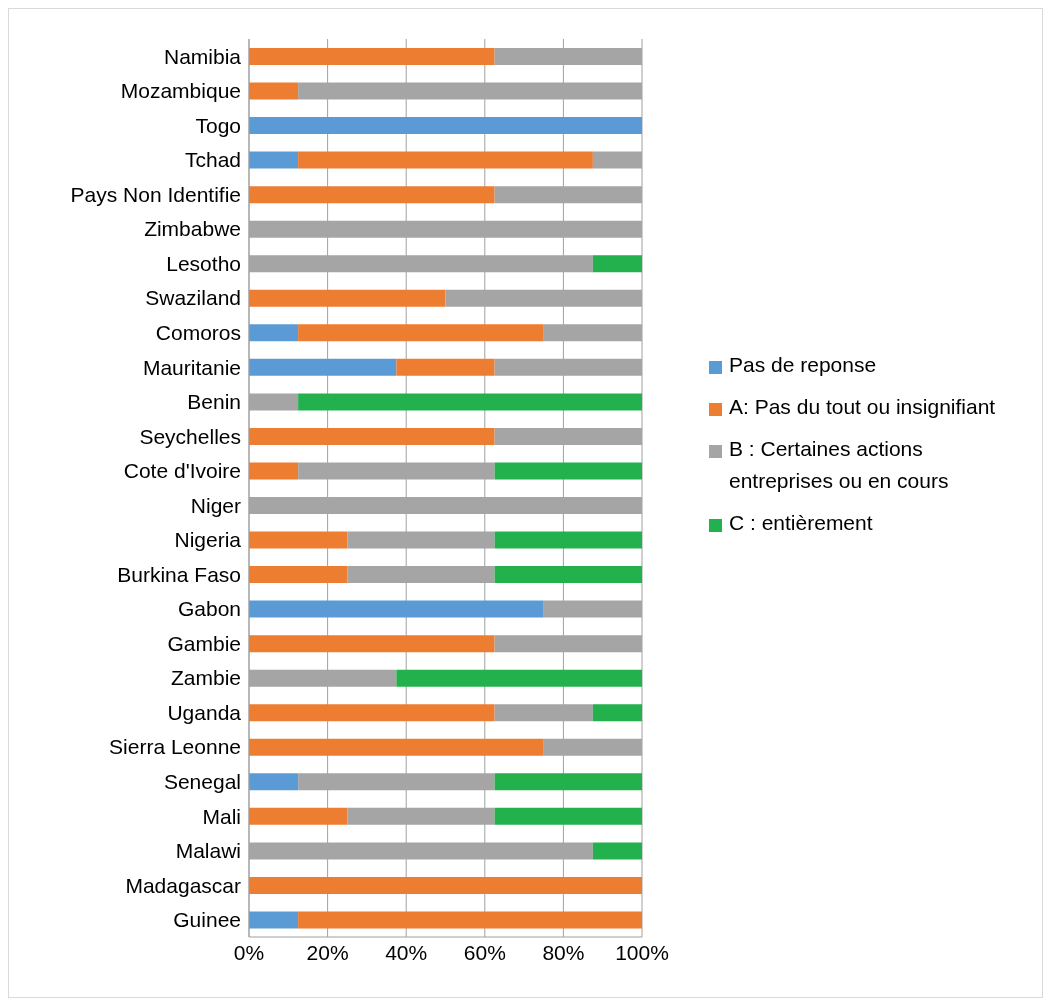 Image resolution: width=1051 pixels, height=1006 pixels. What do you see at coordinates (208, 540) in the screenshot?
I see `y-tick-label: Nigeria` at bounding box center [208, 540].